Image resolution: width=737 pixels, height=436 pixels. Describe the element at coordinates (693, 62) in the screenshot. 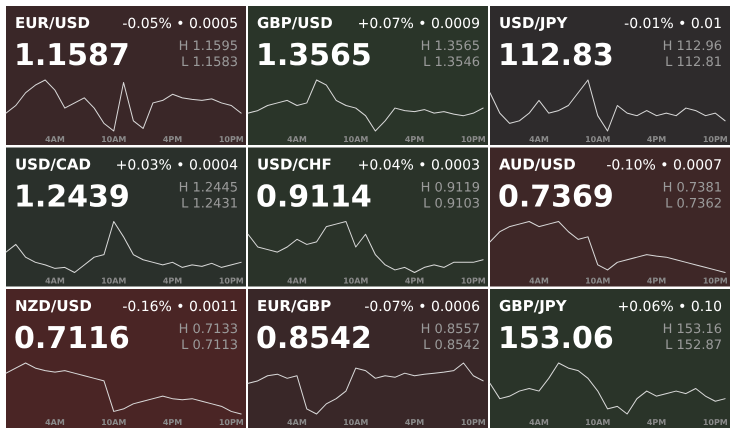

I see `text: L 112.81` at that location.